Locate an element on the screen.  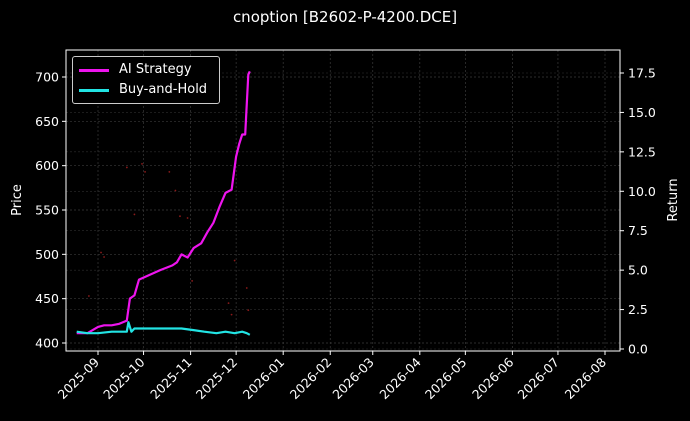
legend: AI Strategy Buy-and-Hold is located at coordinates (146, 80).